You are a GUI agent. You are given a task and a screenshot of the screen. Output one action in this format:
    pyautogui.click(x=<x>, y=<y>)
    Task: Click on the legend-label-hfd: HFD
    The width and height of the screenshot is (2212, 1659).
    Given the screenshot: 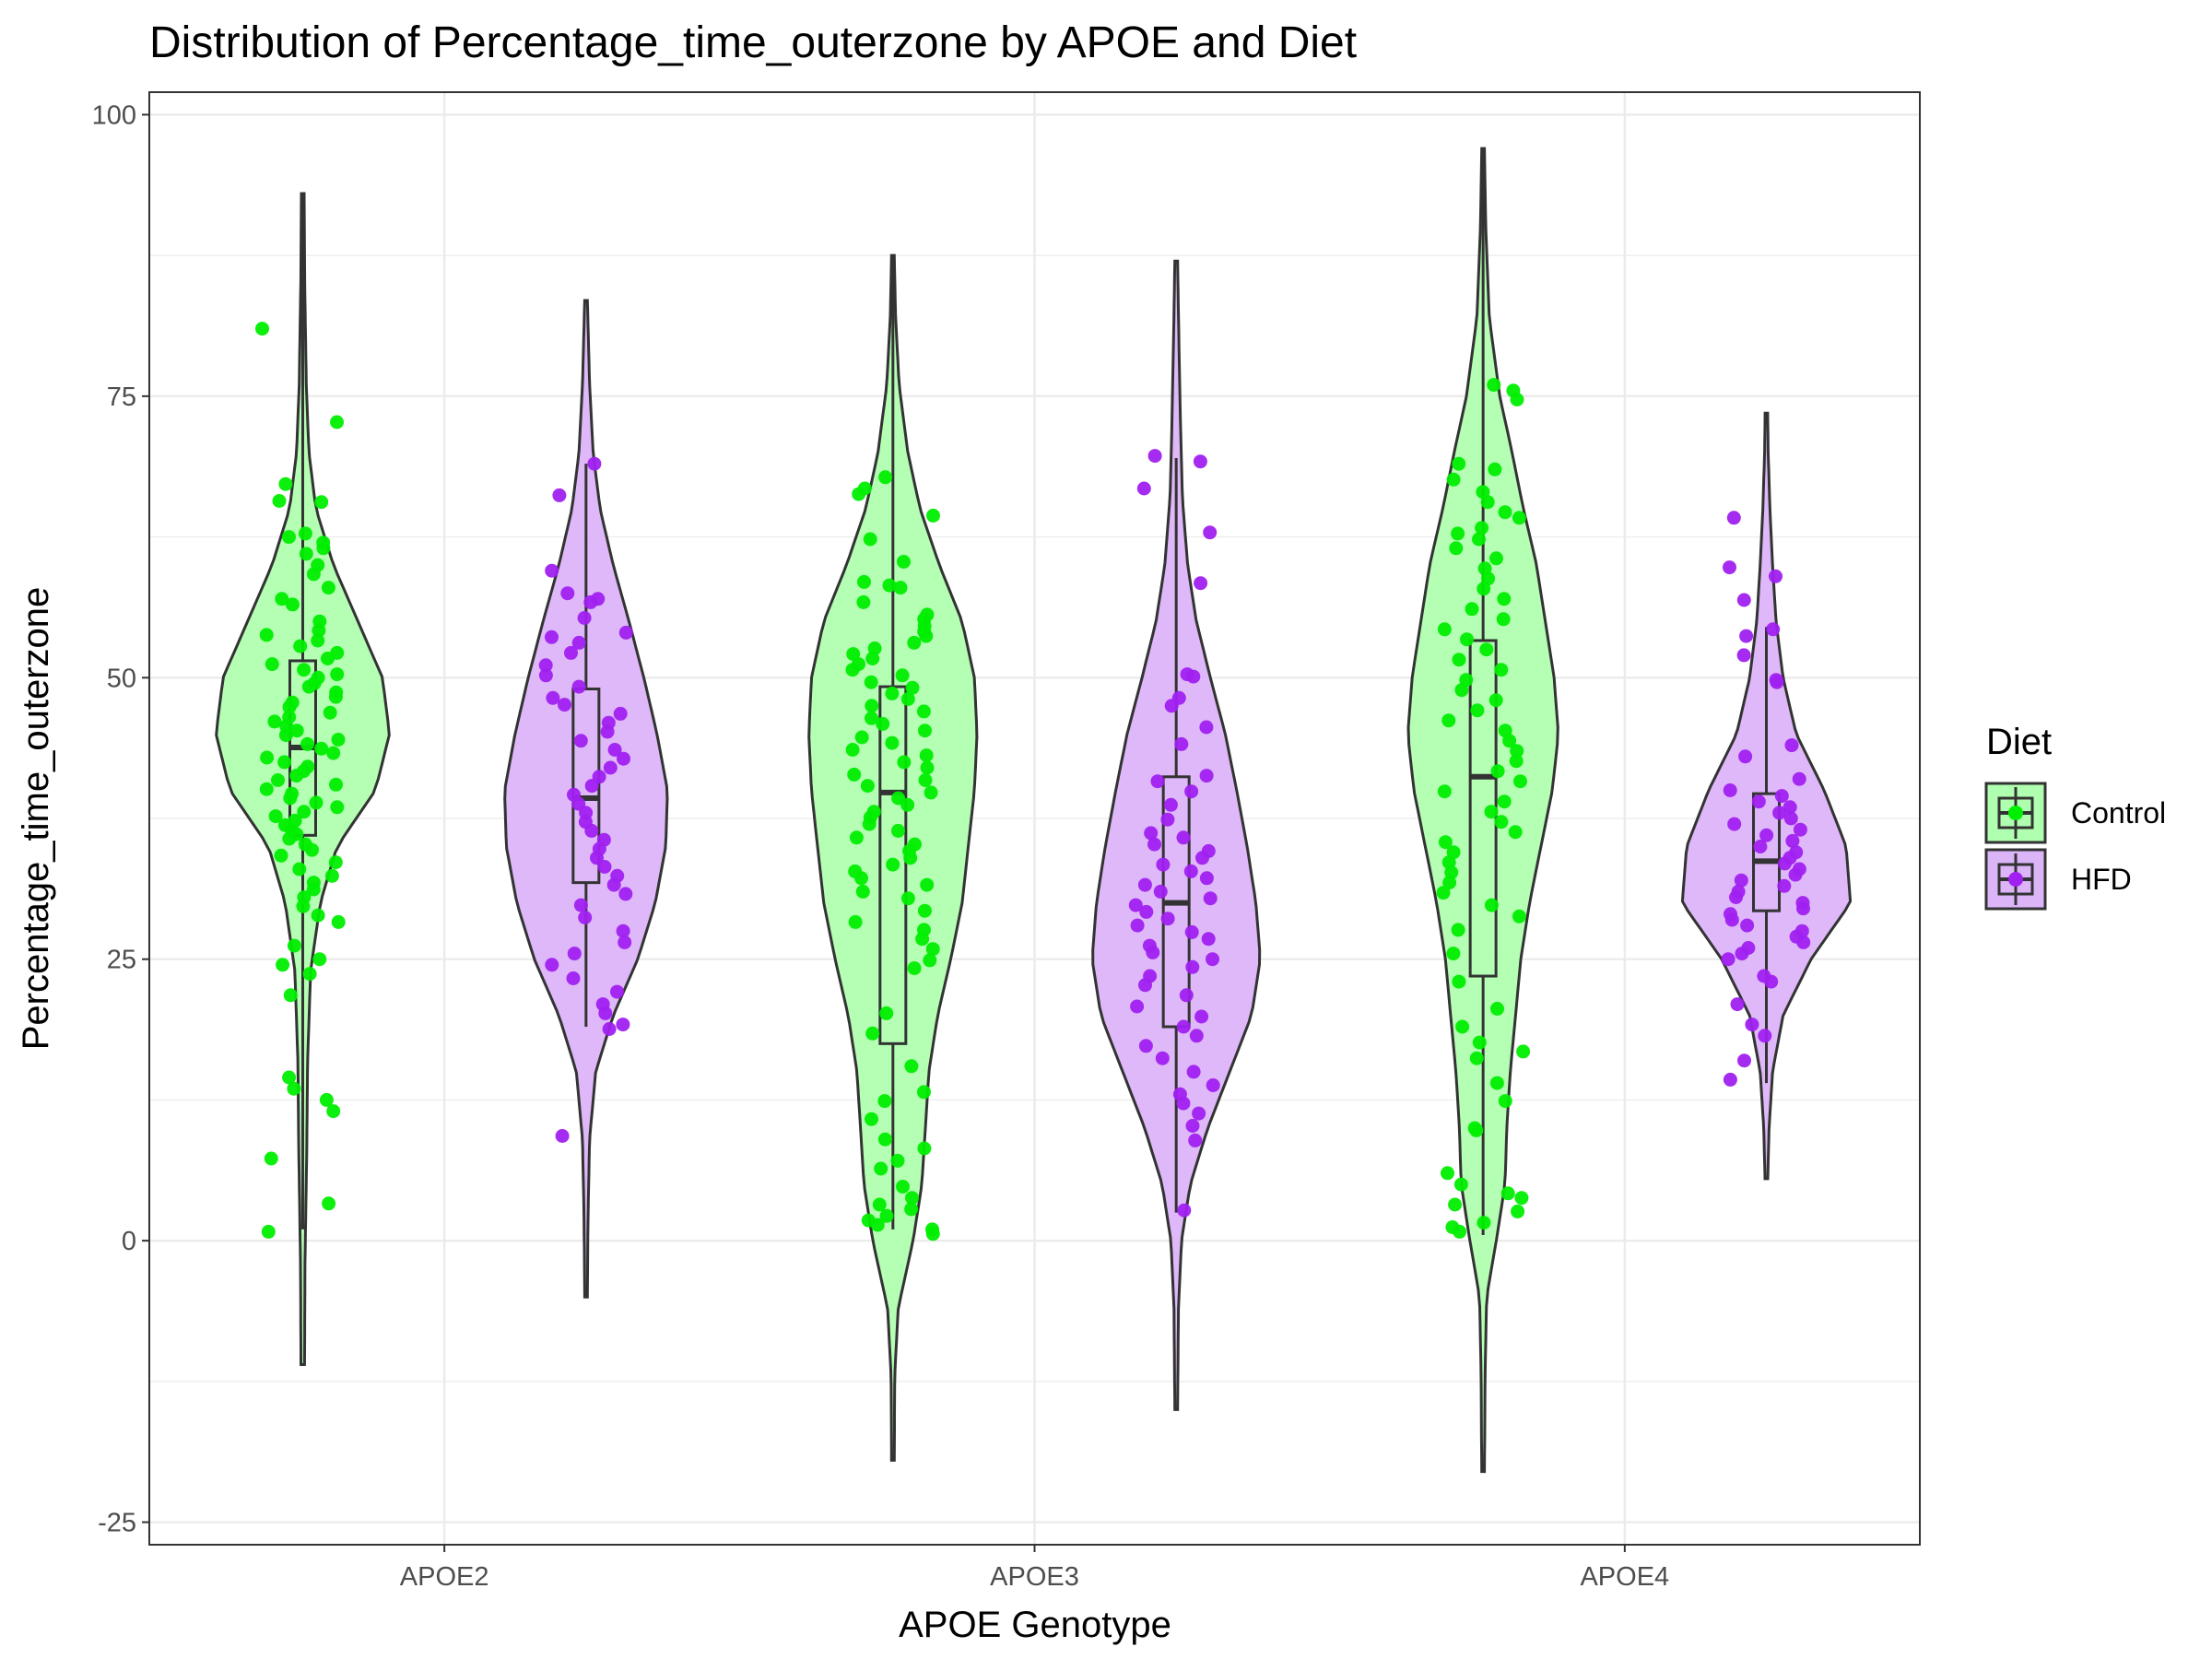 What is the action you would take?
    pyautogui.click(x=2101, y=879)
    